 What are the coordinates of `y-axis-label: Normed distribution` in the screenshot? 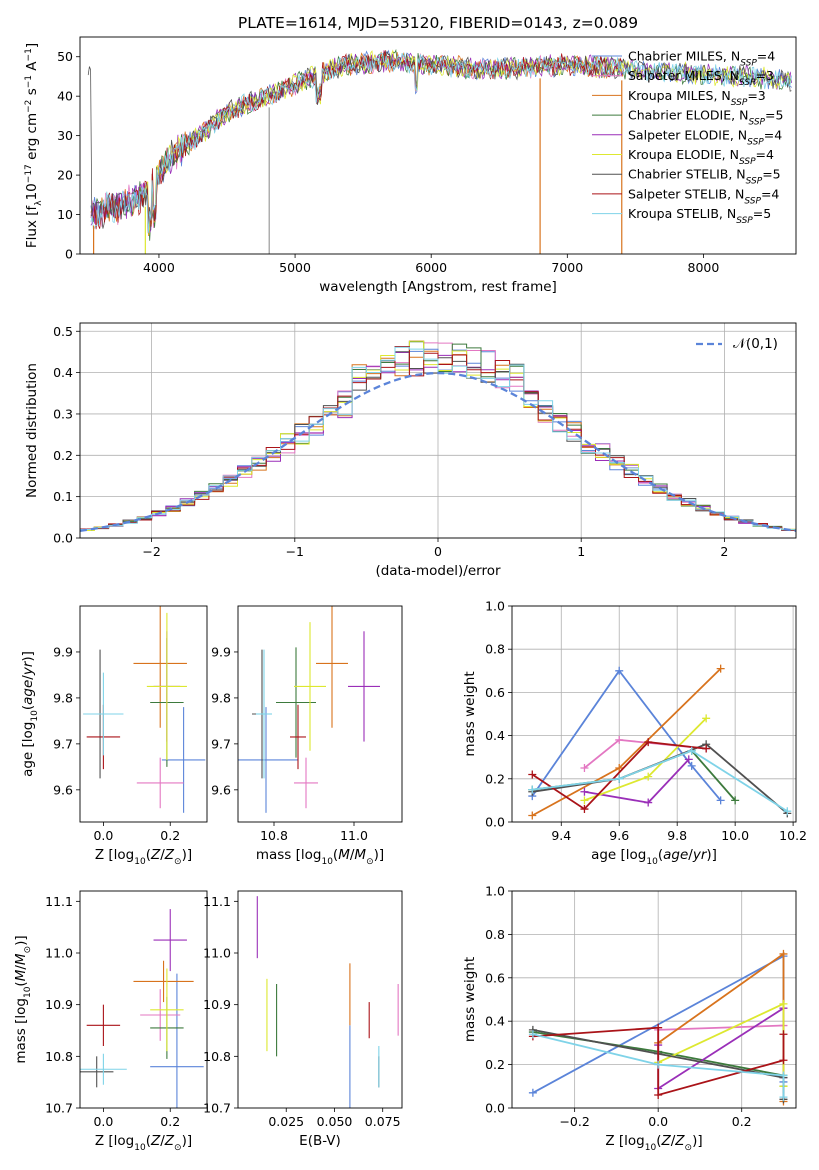 It's located at (32, 430).